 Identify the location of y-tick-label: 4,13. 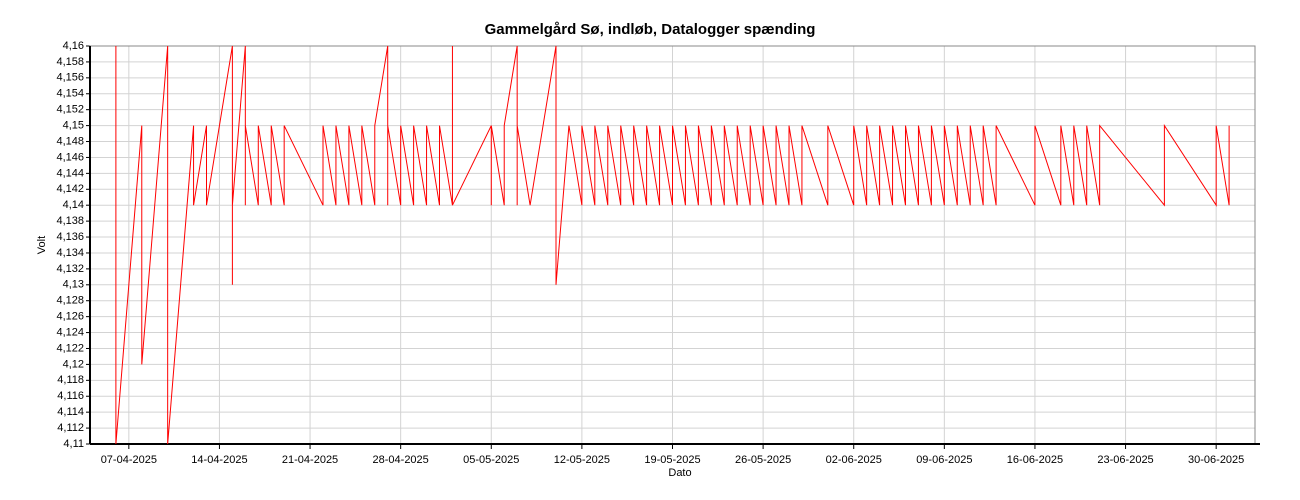
(73, 285).